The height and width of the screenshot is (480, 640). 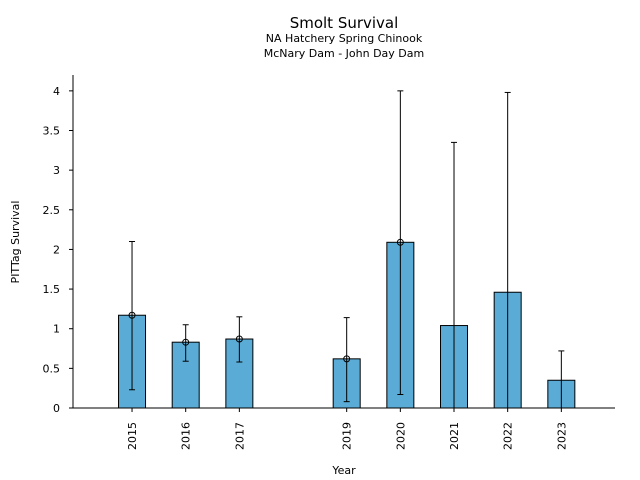 I want to click on y-tick-label: 0.5, so click(x=52, y=368).